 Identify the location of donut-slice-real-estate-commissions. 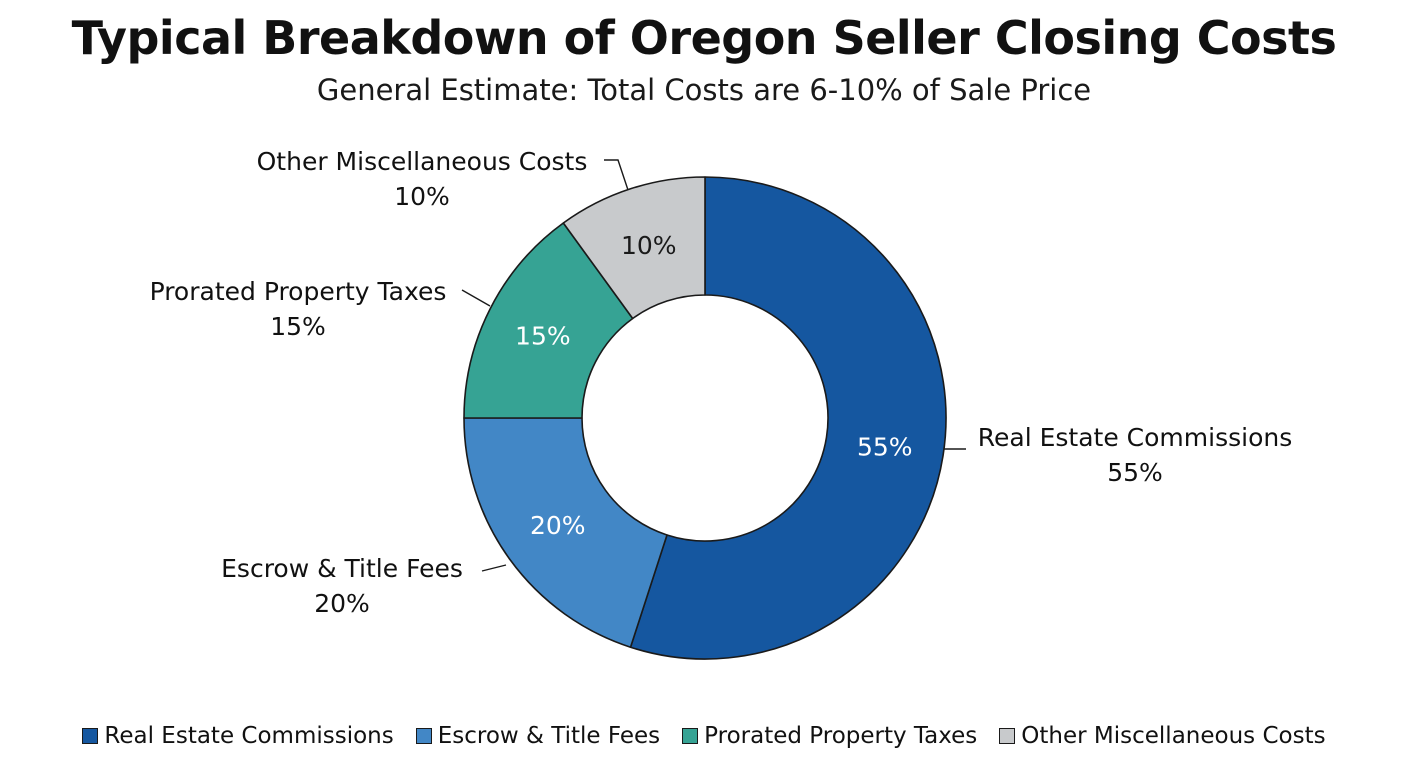
(788, 418).